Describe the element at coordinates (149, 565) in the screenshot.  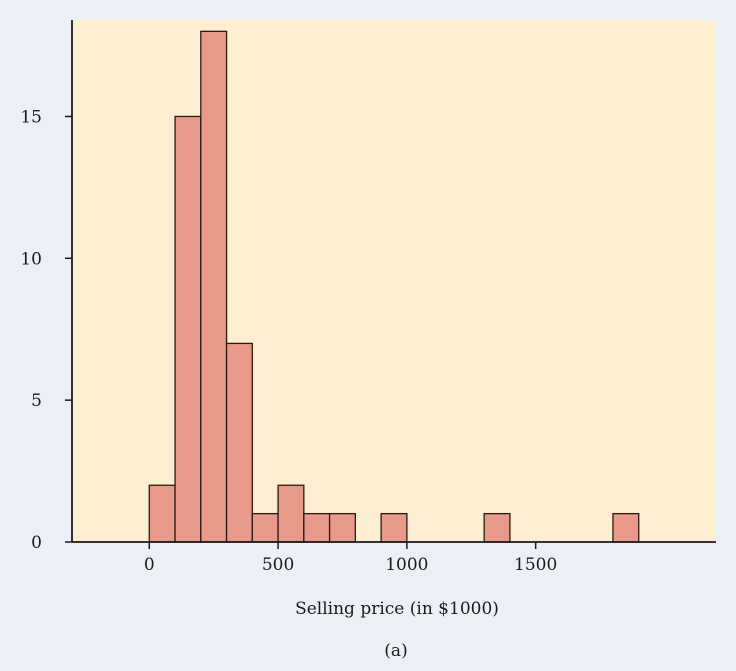
I see `x-tick-label: 0` at that location.